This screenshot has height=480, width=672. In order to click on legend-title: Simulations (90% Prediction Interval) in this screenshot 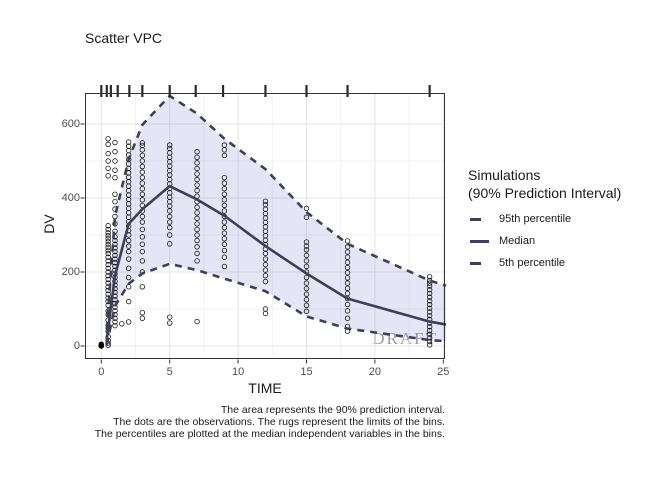, I will do `click(544, 184)`.